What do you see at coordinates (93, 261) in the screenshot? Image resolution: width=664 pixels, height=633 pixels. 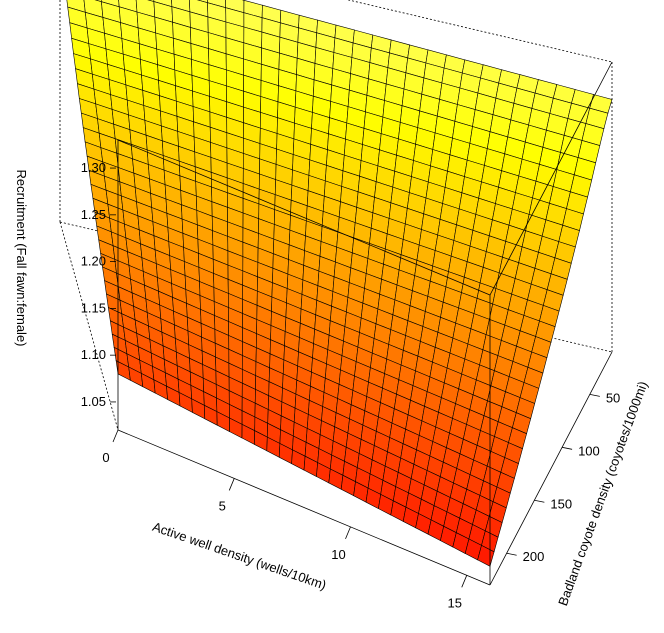 I see `z-tick-label: 1.20` at bounding box center [93, 261].